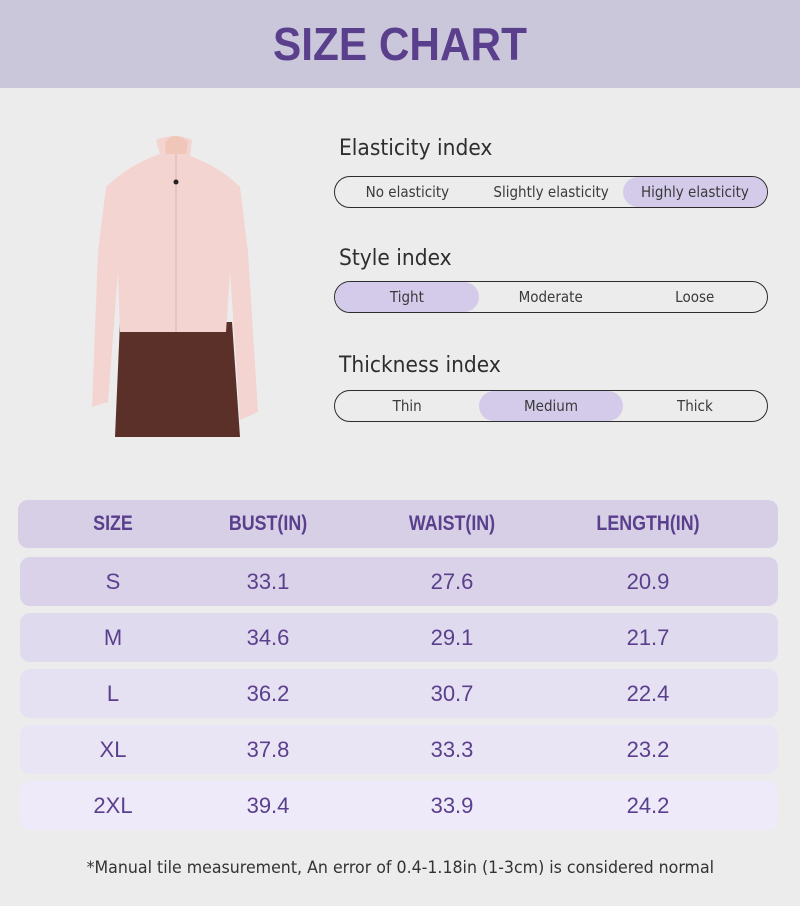  What do you see at coordinates (399, 805) in the screenshot?
I see `table-row: 2XL 39.4 33.9 24.2` at bounding box center [399, 805].